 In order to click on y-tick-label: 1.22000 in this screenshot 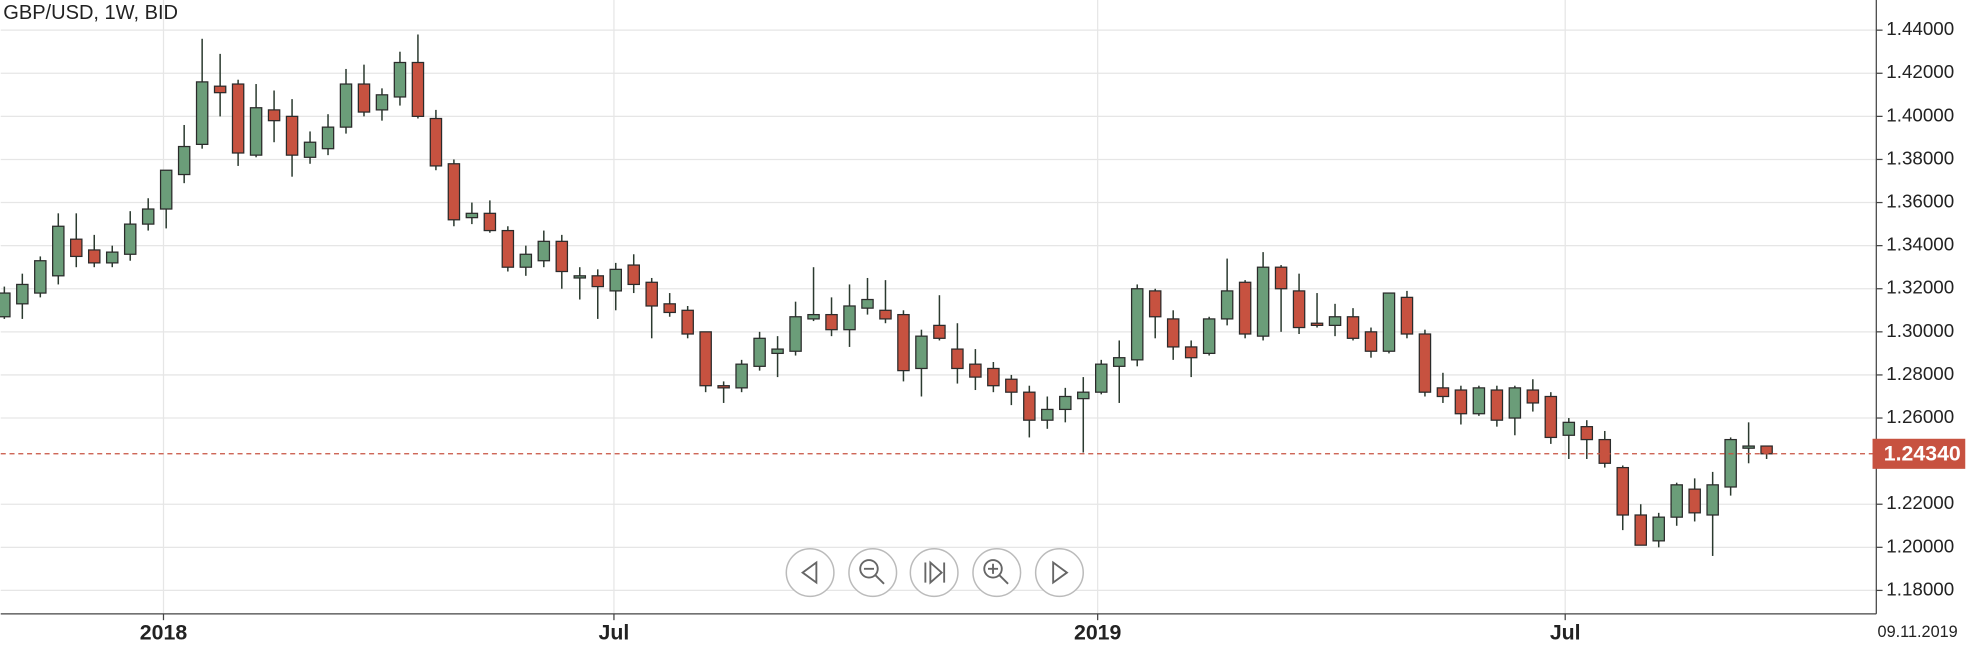, I will do `click(1920, 502)`.